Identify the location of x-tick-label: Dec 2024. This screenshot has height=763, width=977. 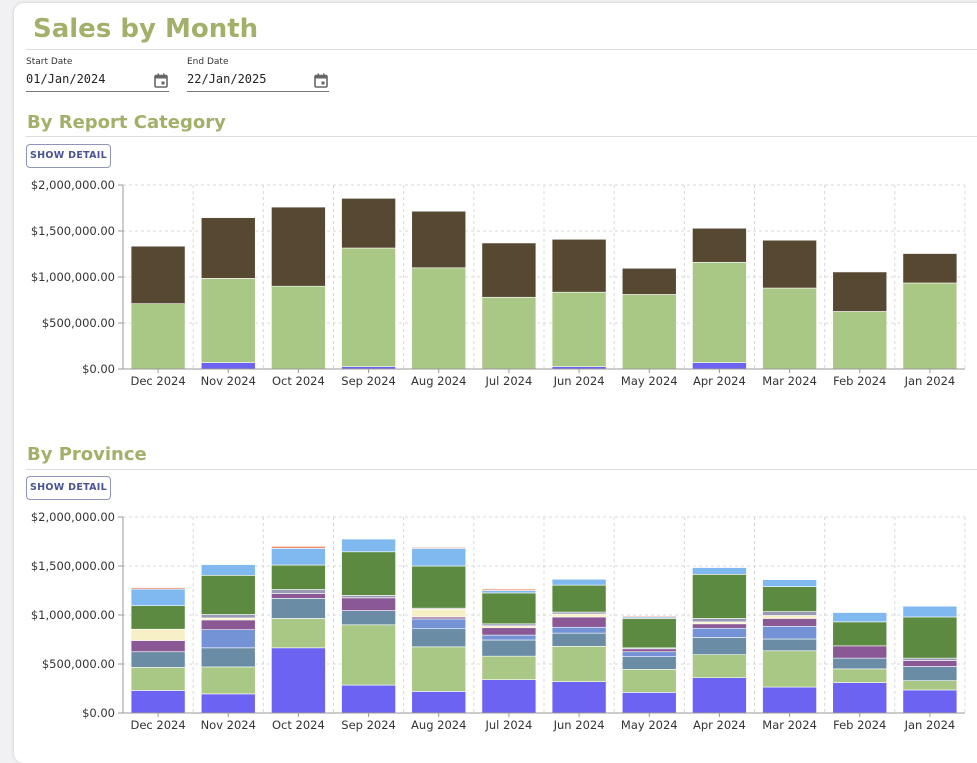
(157, 725).